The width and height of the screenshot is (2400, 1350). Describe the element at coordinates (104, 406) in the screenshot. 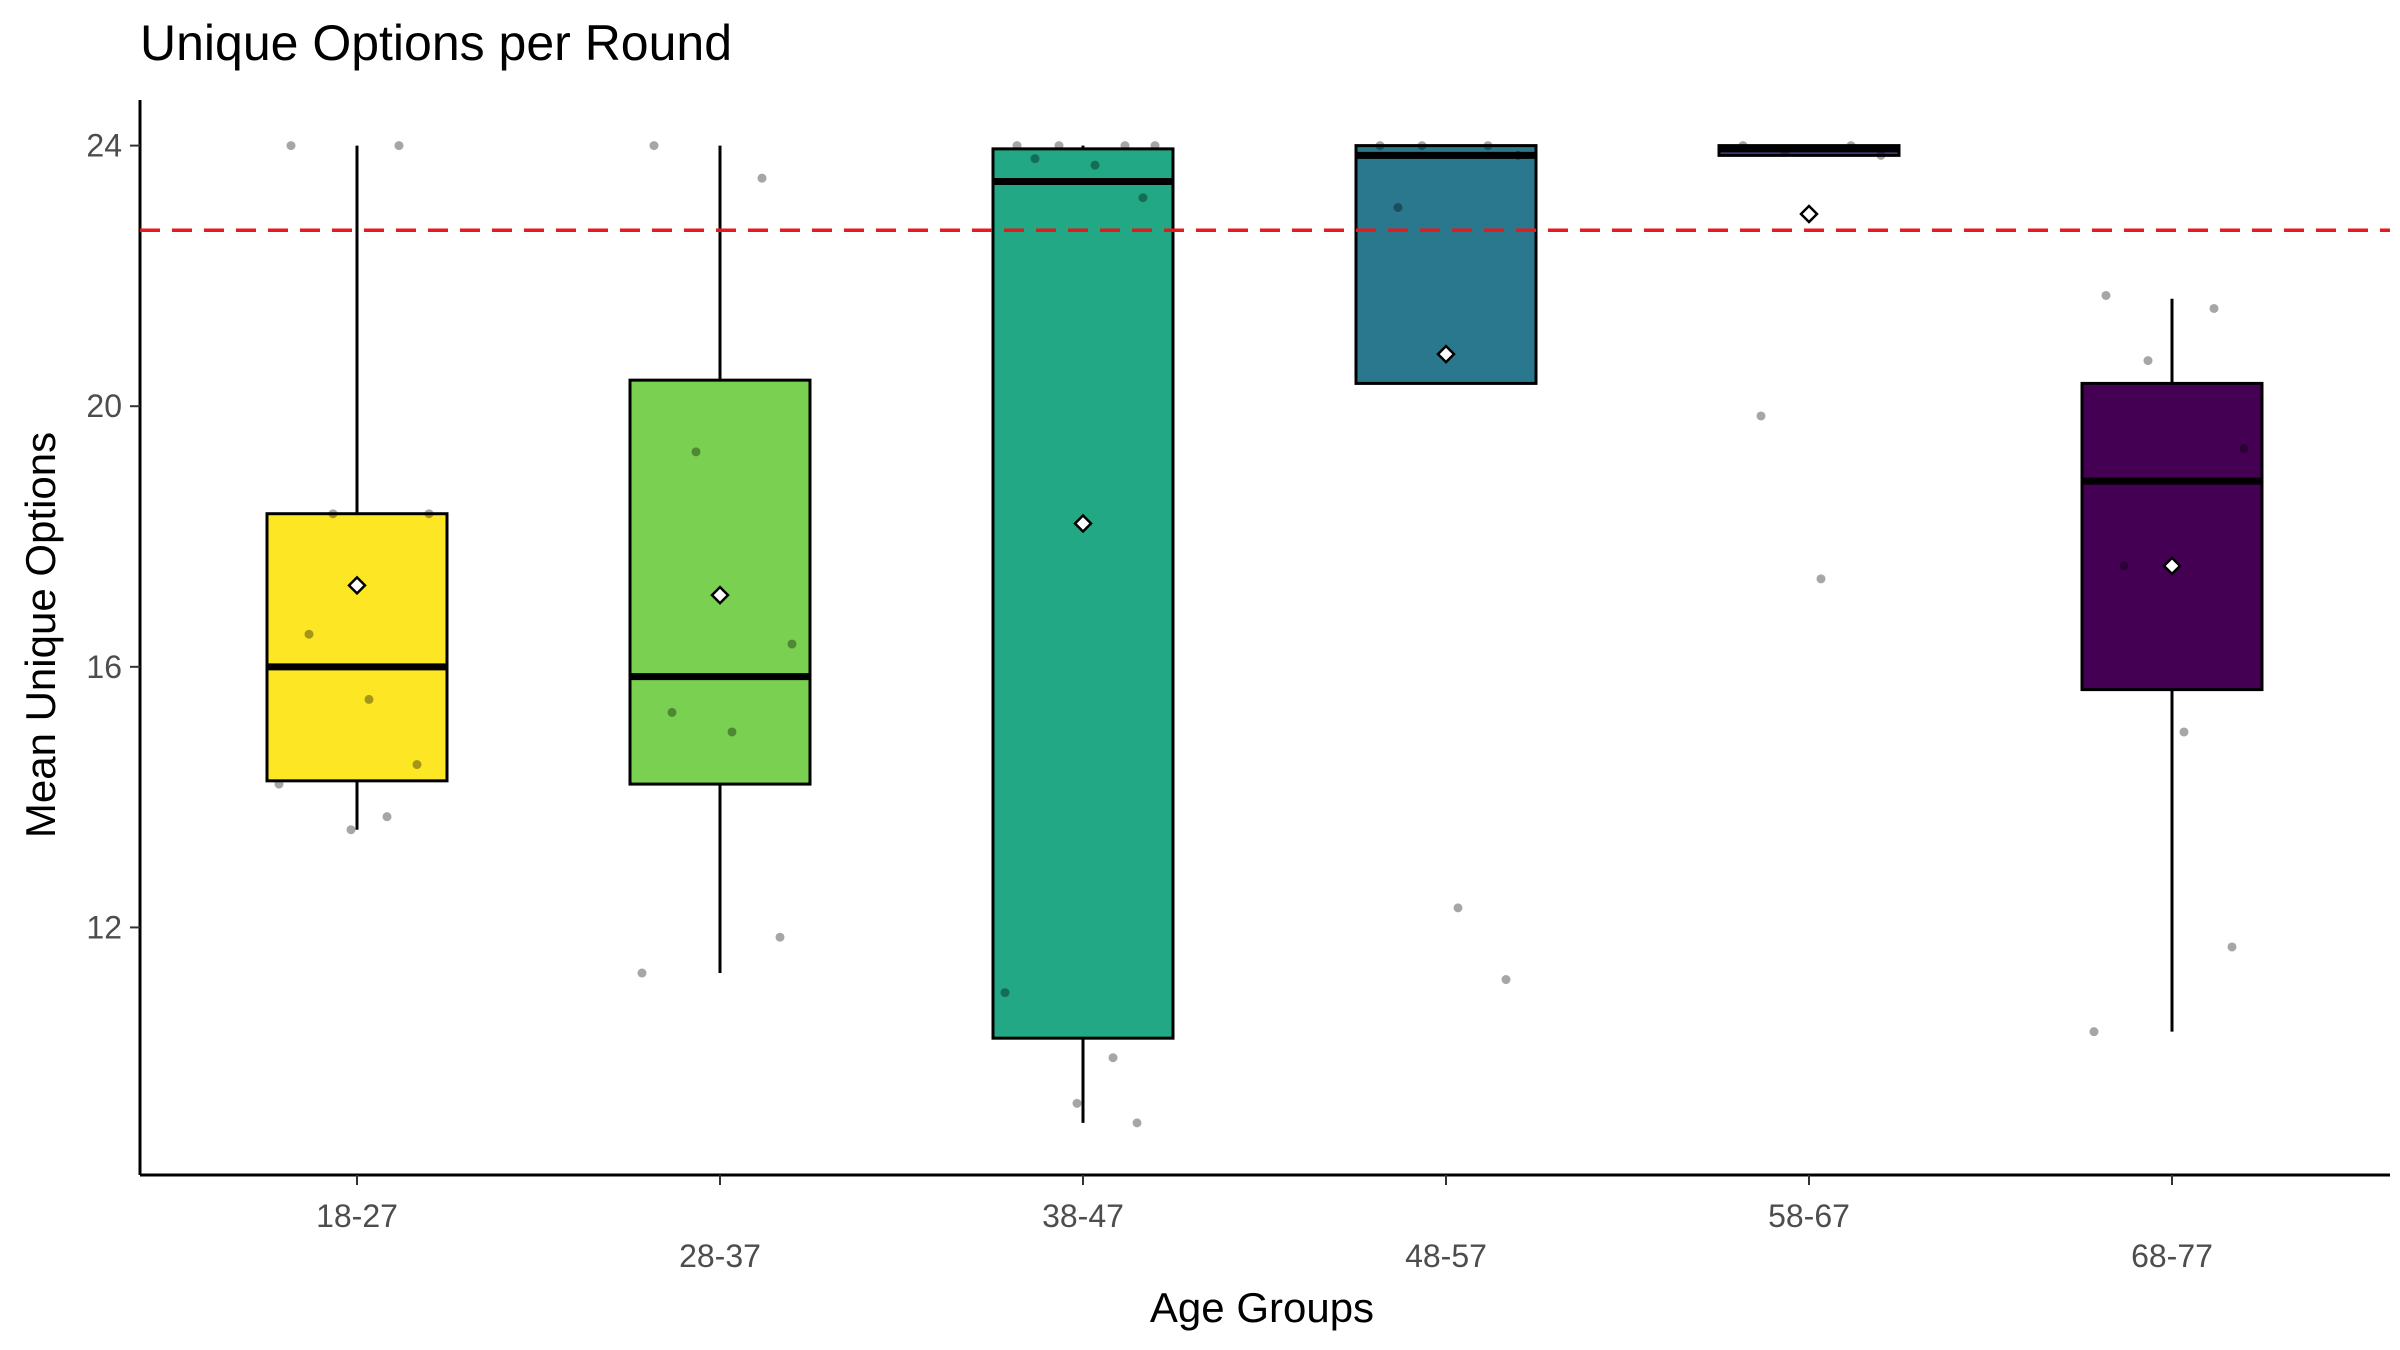

I see `y-tick-label: 20` at that location.